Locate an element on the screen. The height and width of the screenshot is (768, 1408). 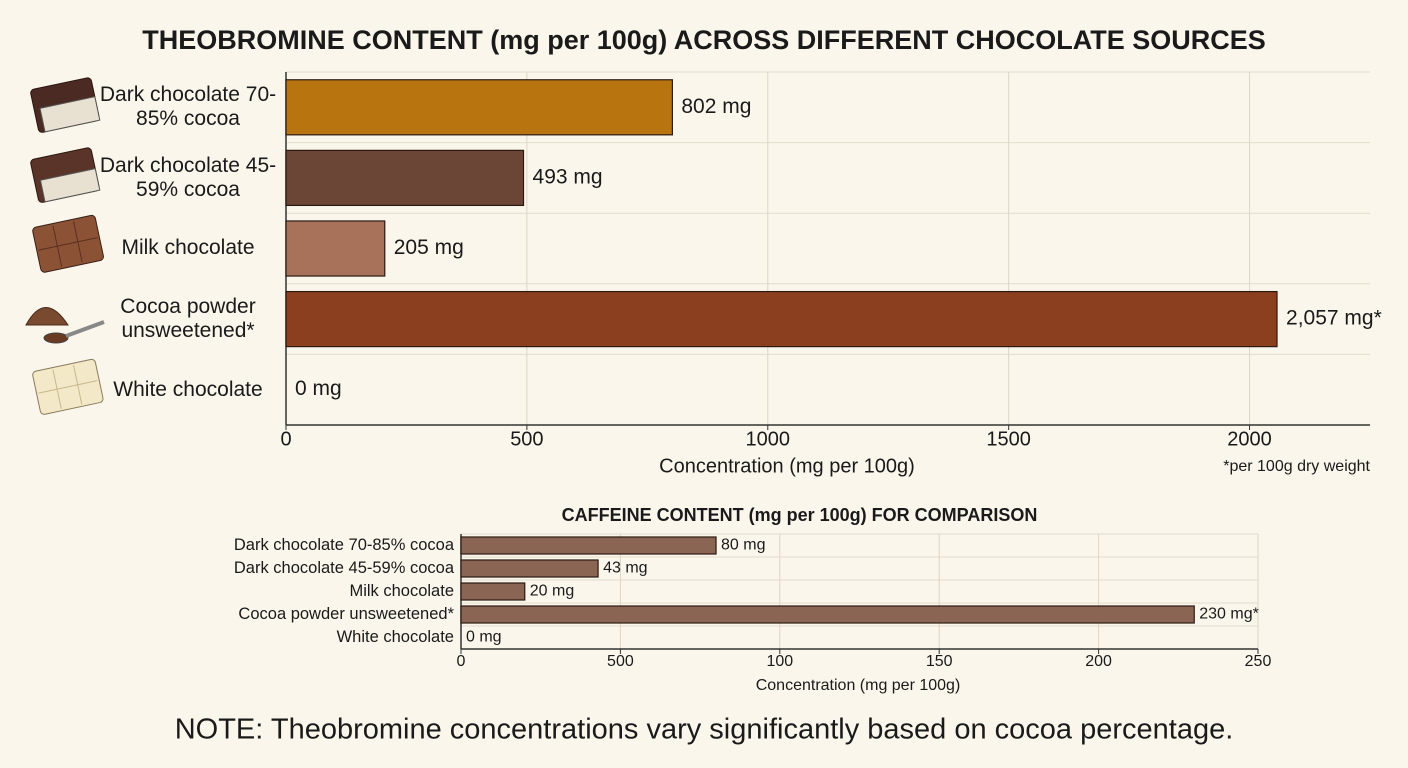
x-tick-label: 150 is located at coordinates (939, 661).